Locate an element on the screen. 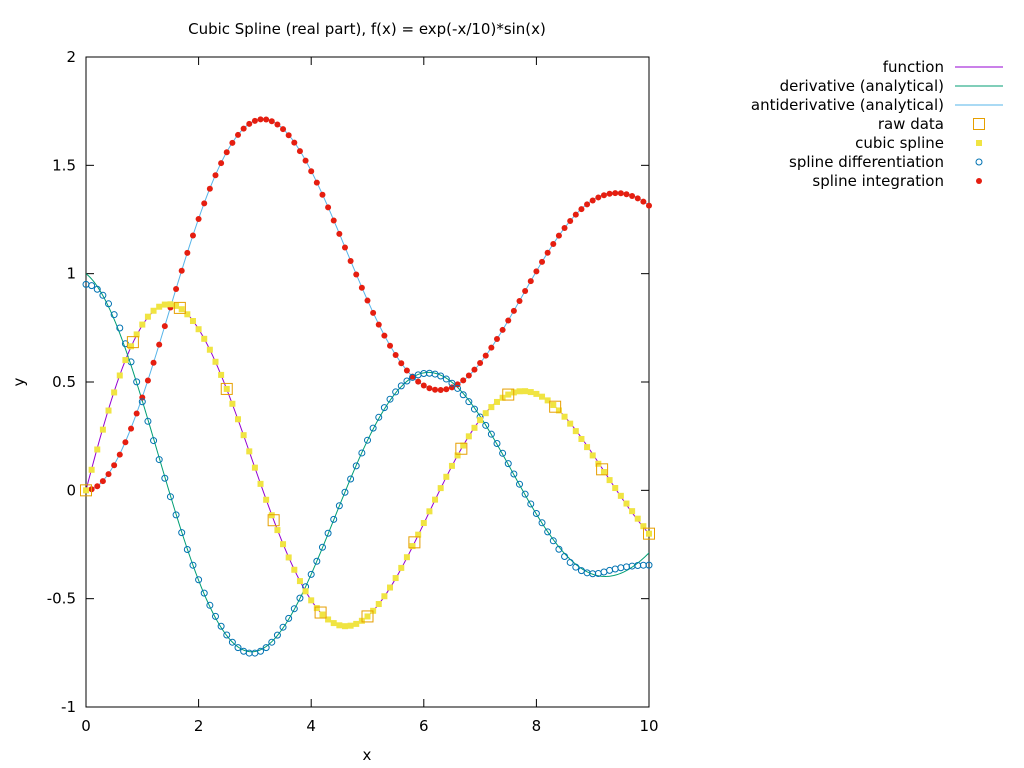 The image size is (1024, 768). legend-label: cubic spline is located at coordinates (899, 143).